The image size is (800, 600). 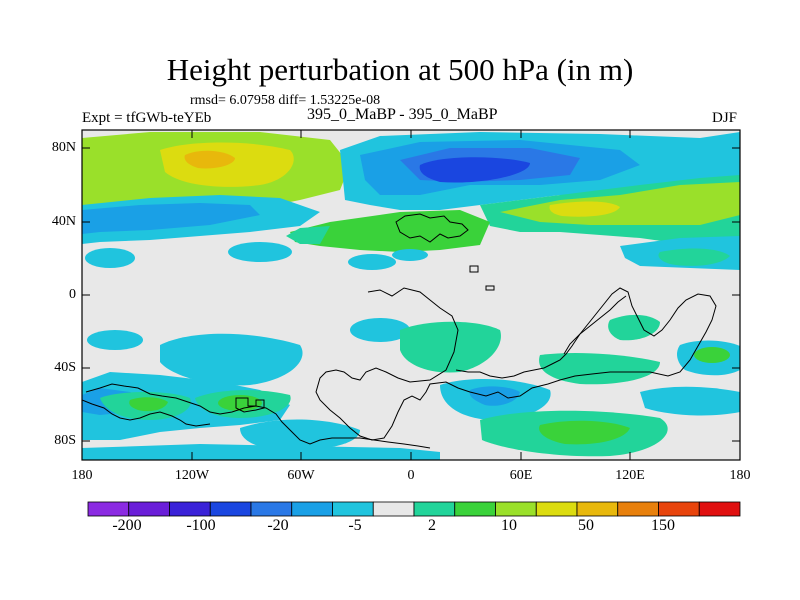 What do you see at coordinates (63, 147) in the screenshot?
I see `ytick-label-80n: 80N` at bounding box center [63, 147].